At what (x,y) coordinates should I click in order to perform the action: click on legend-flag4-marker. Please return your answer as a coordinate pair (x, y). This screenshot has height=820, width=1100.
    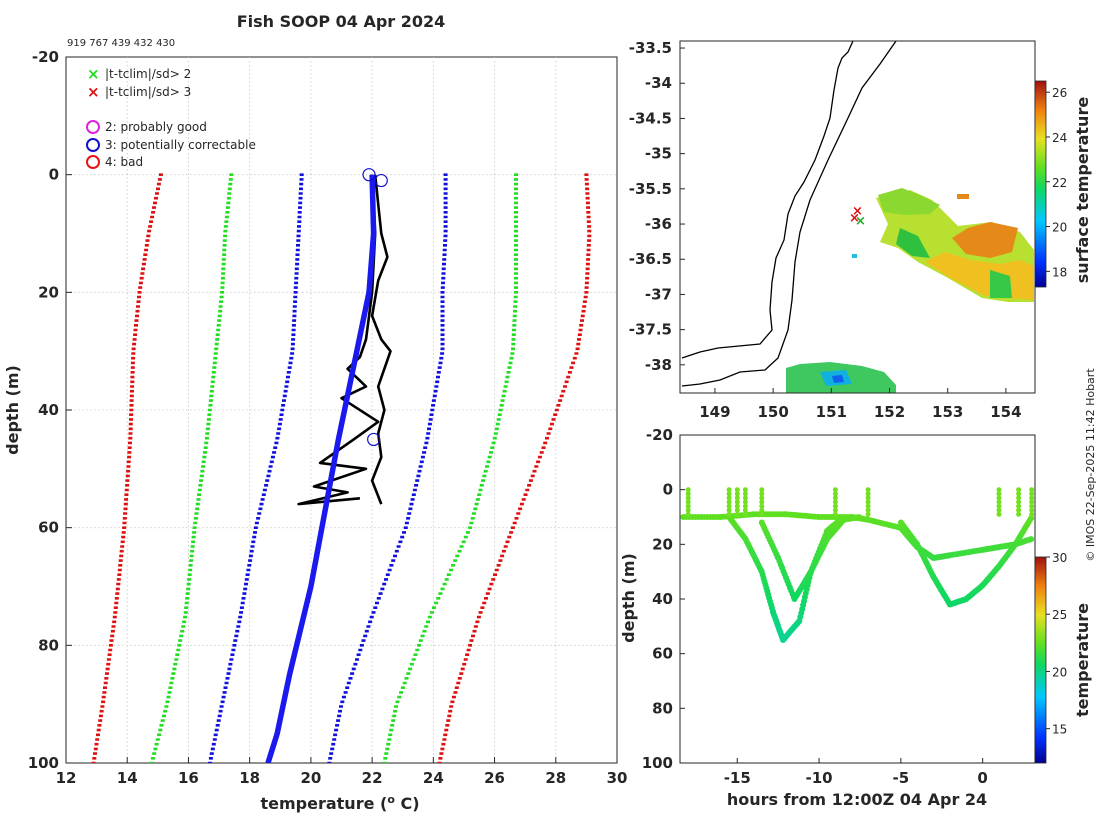
    Looking at the image, I should click on (93, 162).